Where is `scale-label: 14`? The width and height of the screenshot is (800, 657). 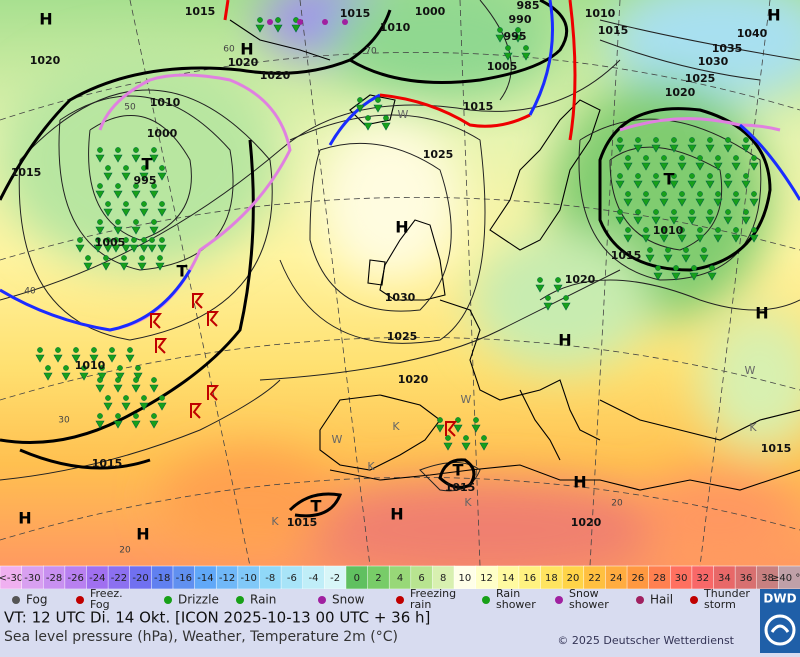 scale-label: 14 is located at coordinates (508, 578).